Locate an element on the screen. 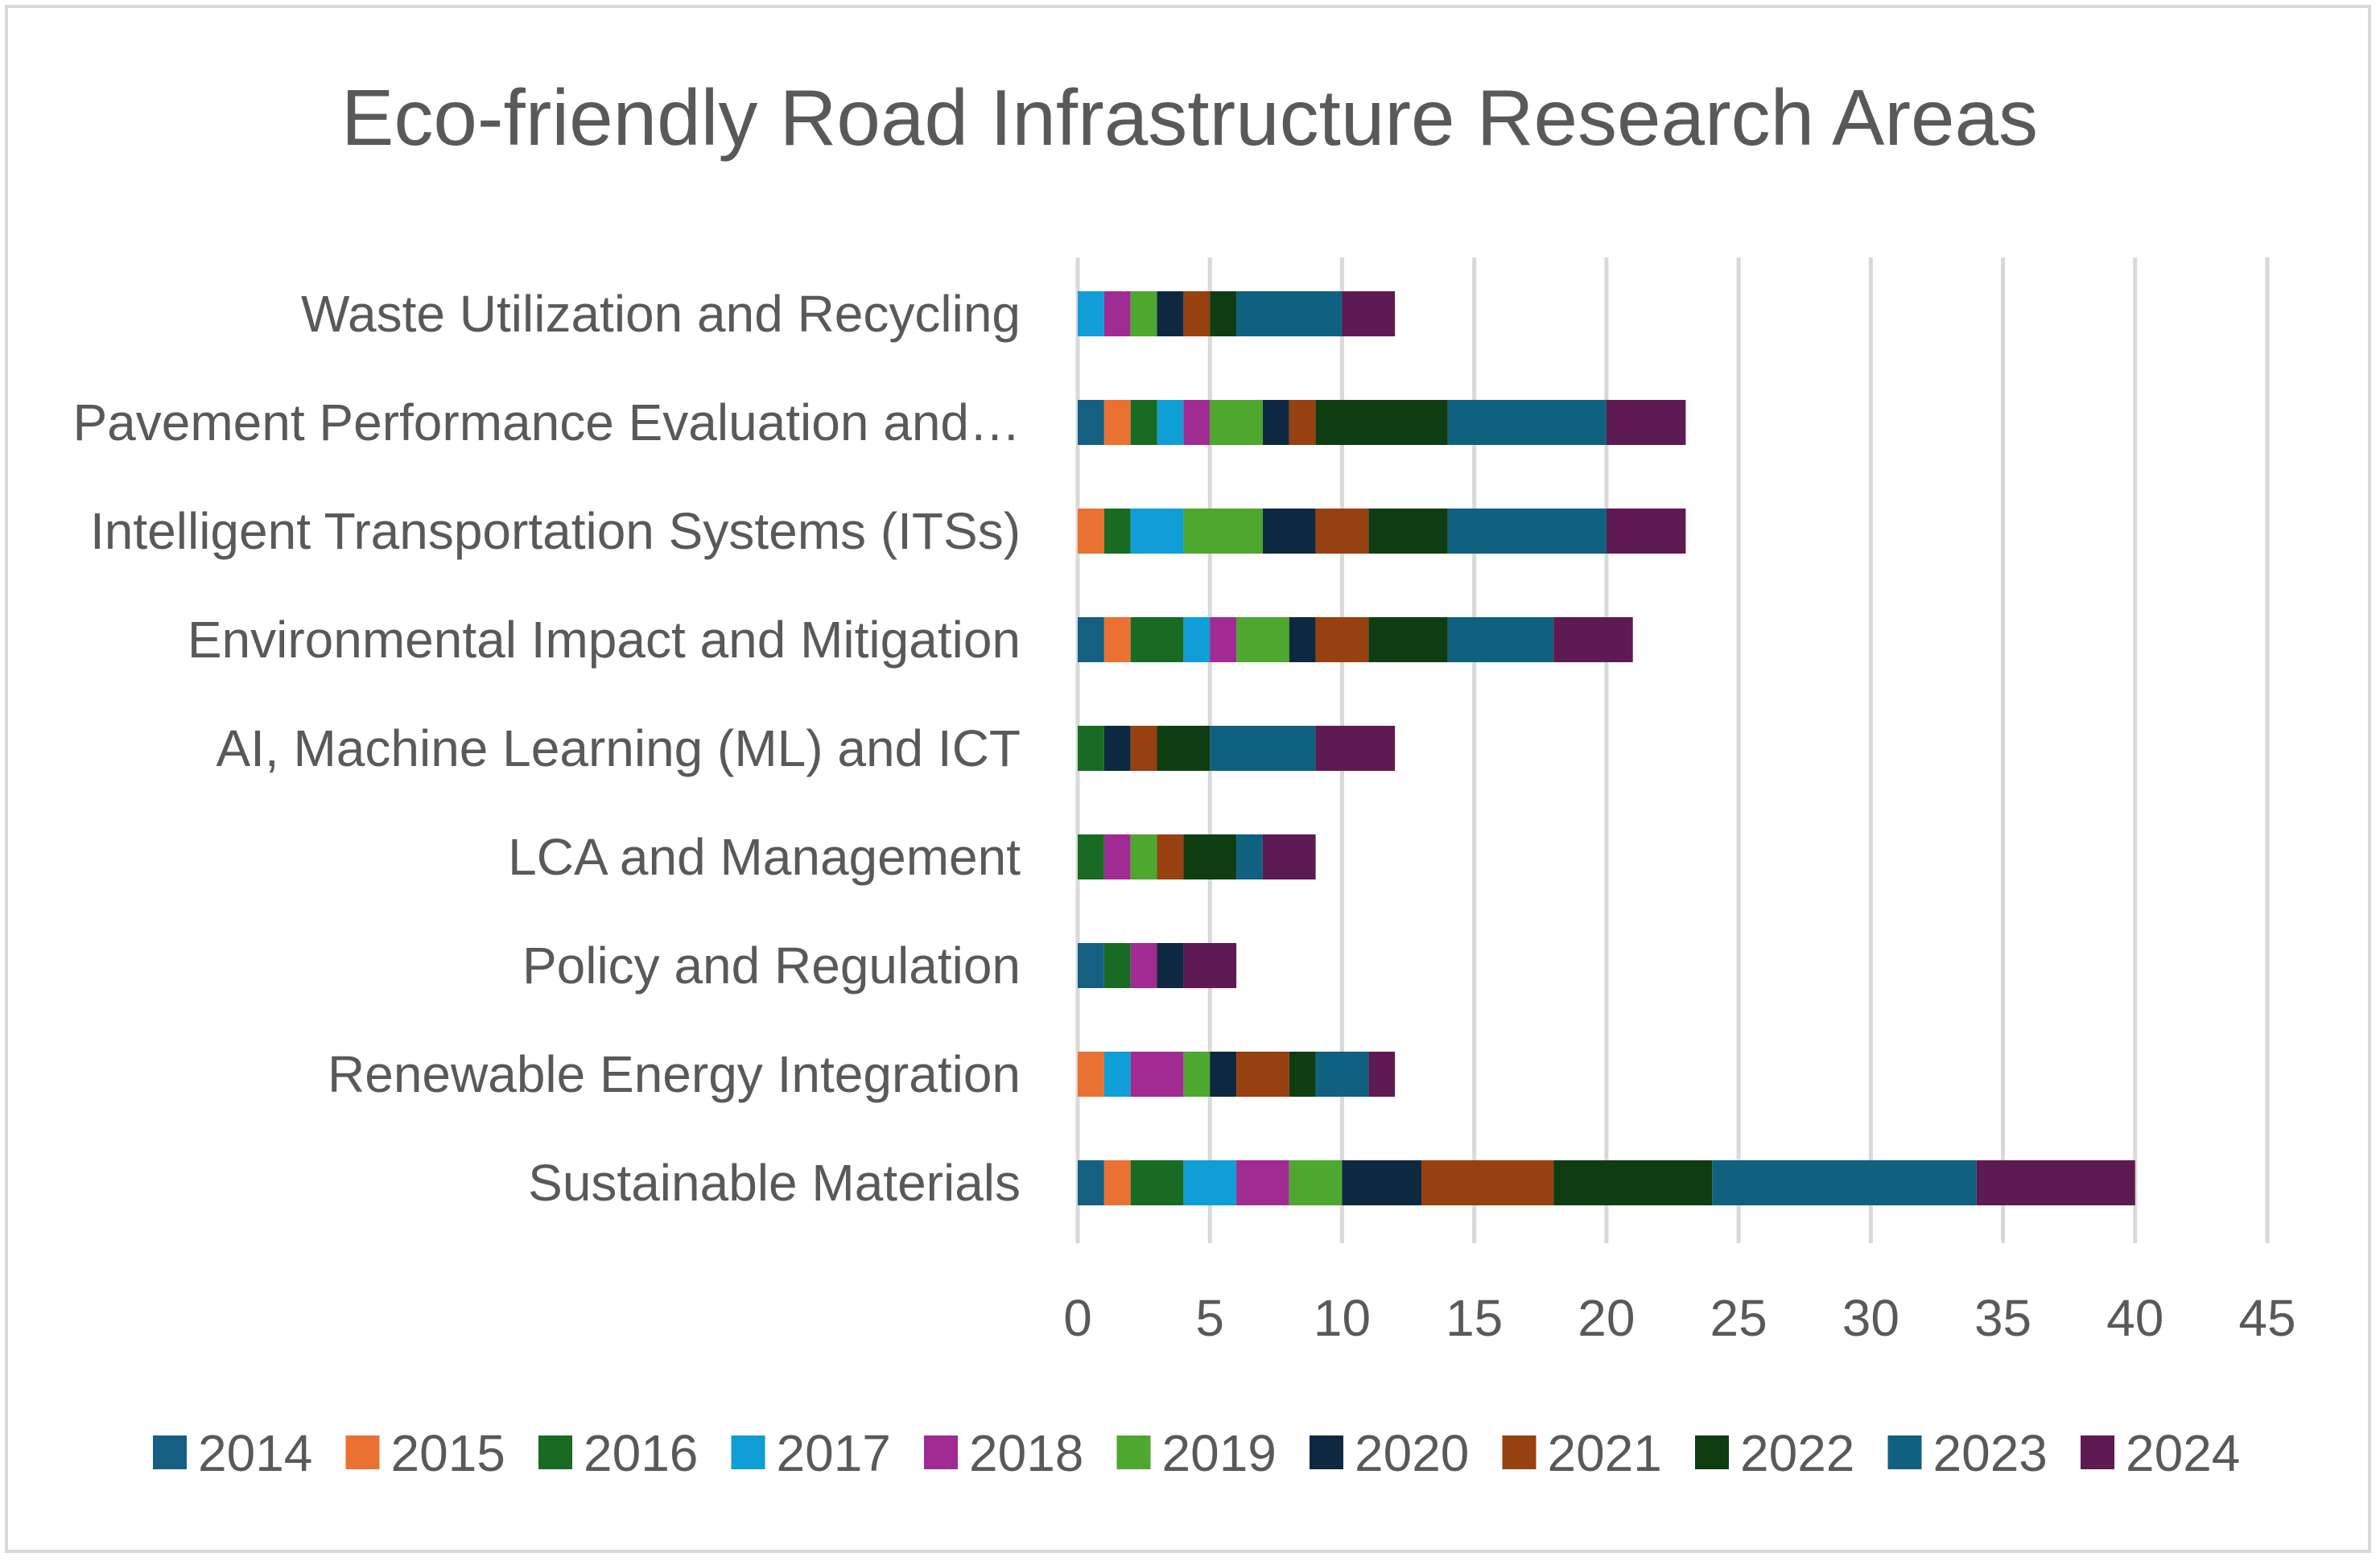  x-tick-label: 25 is located at coordinates (1739, 1318).